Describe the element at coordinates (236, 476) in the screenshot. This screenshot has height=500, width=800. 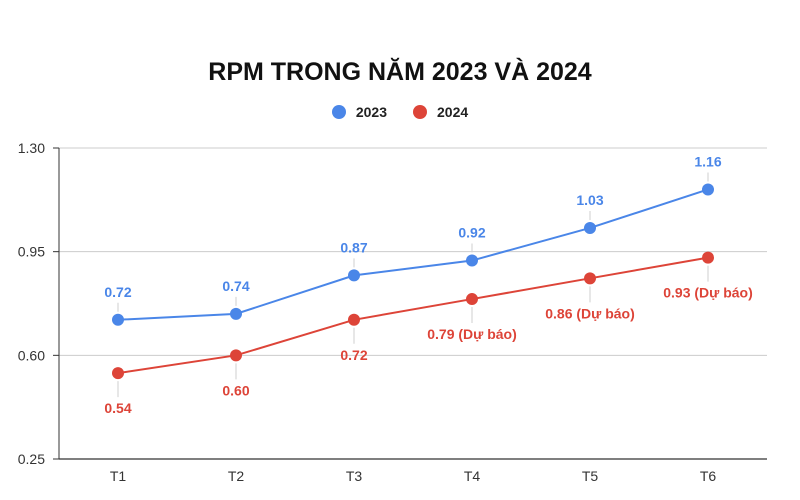
I see `x-tick-label: T2` at that location.